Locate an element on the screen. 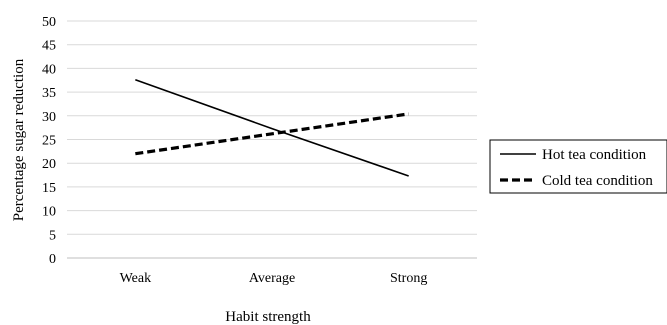 Image resolution: width=667 pixels, height=325 pixels. series-line-hot-tea is located at coordinates (272, 128).